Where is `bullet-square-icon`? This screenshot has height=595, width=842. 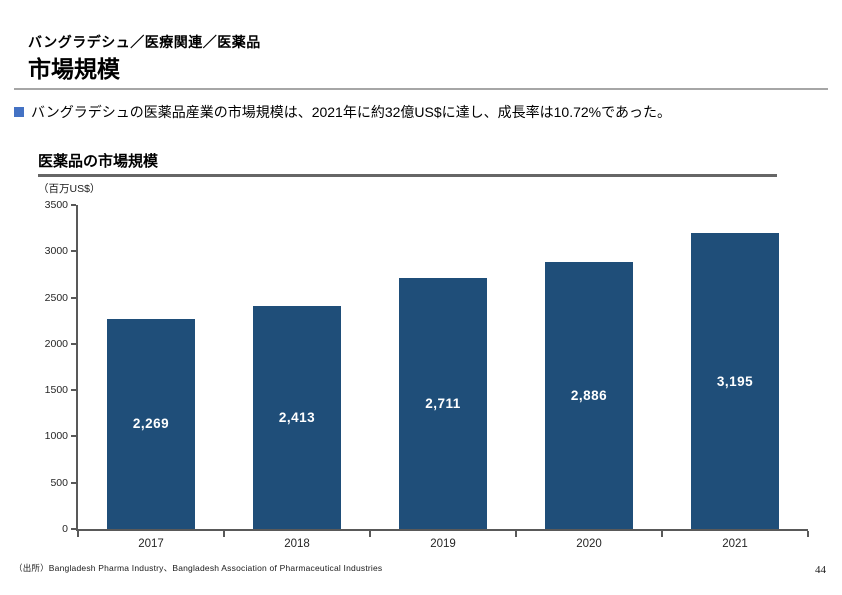 bullet-square-icon is located at coordinates (19, 112).